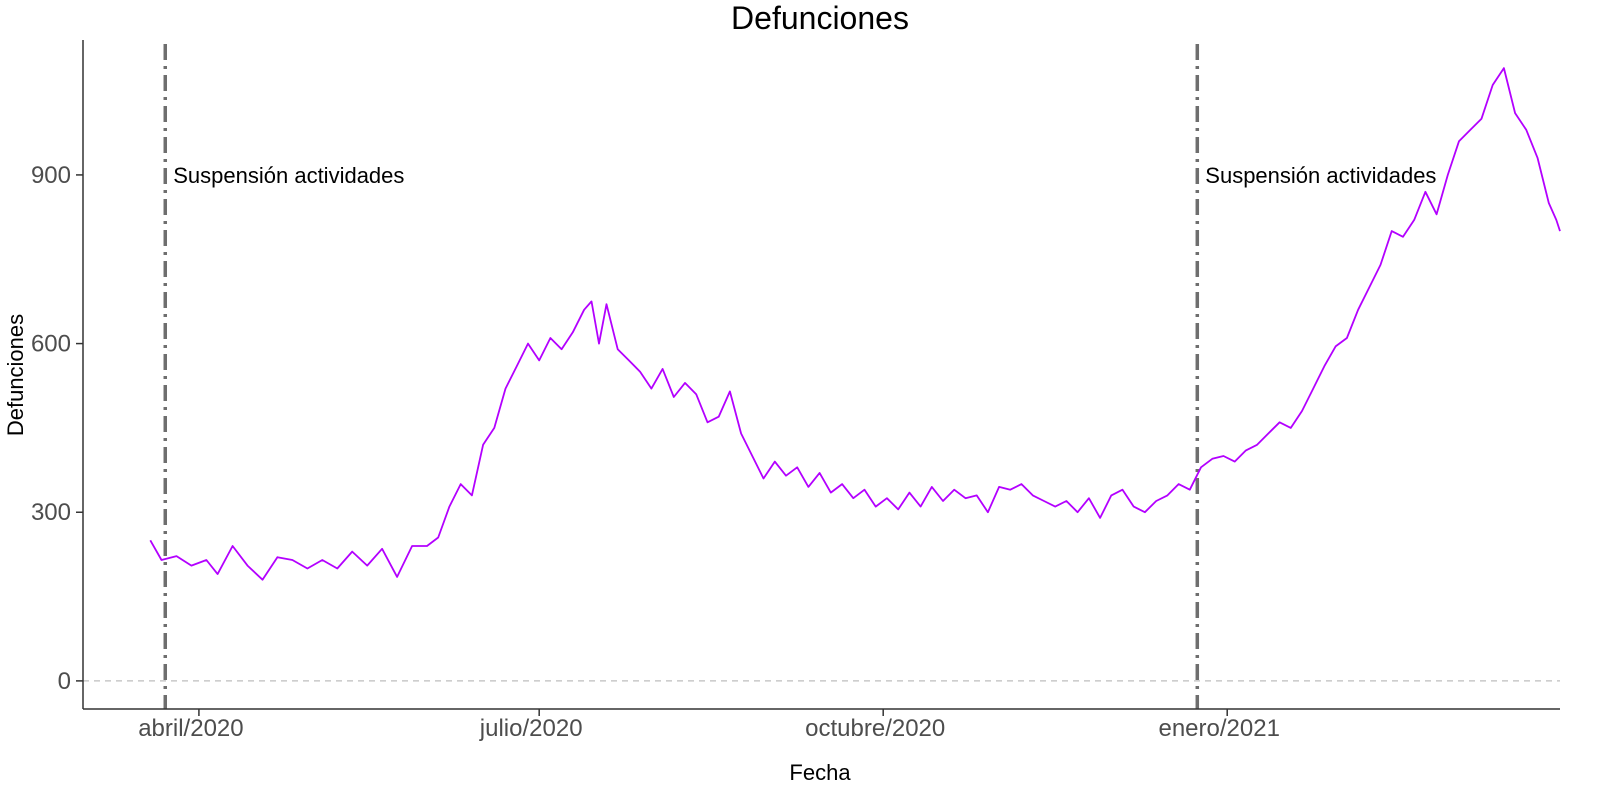  What do you see at coordinates (51, 344) in the screenshot?
I see `y-tick-label: 600` at bounding box center [51, 344].